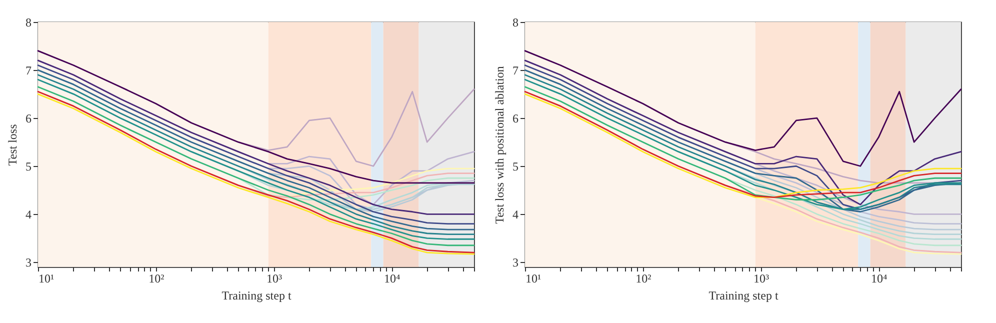 The height and width of the screenshot is (323, 996). Describe the element at coordinates (13, 145) in the screenshot. I see `y-axis-title: Test loss` at that location.